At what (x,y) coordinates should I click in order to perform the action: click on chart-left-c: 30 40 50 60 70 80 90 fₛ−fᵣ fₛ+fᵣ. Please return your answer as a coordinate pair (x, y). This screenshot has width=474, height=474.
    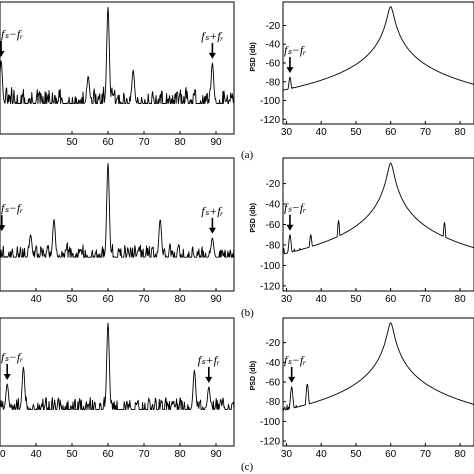
    Looking at the image, I should click on (117, 388).